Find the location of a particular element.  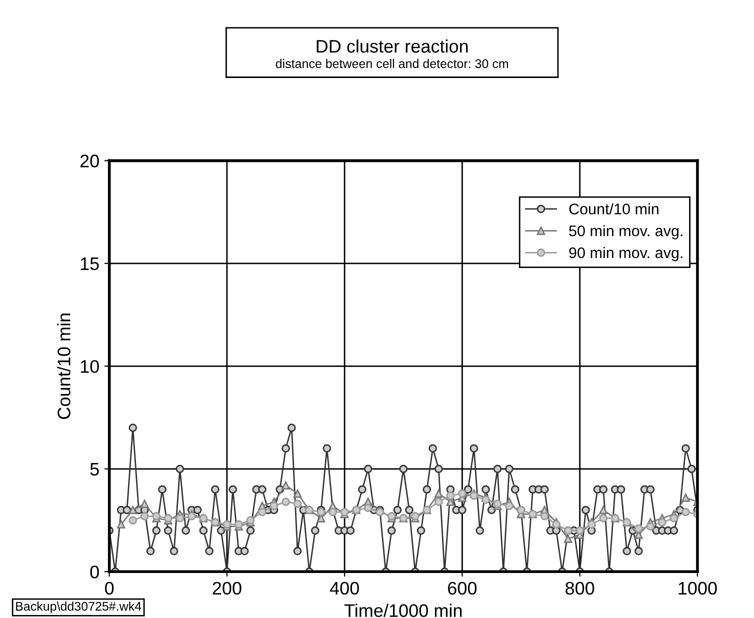

x-tick-label: 1000 is located at coordinates (697, 588).